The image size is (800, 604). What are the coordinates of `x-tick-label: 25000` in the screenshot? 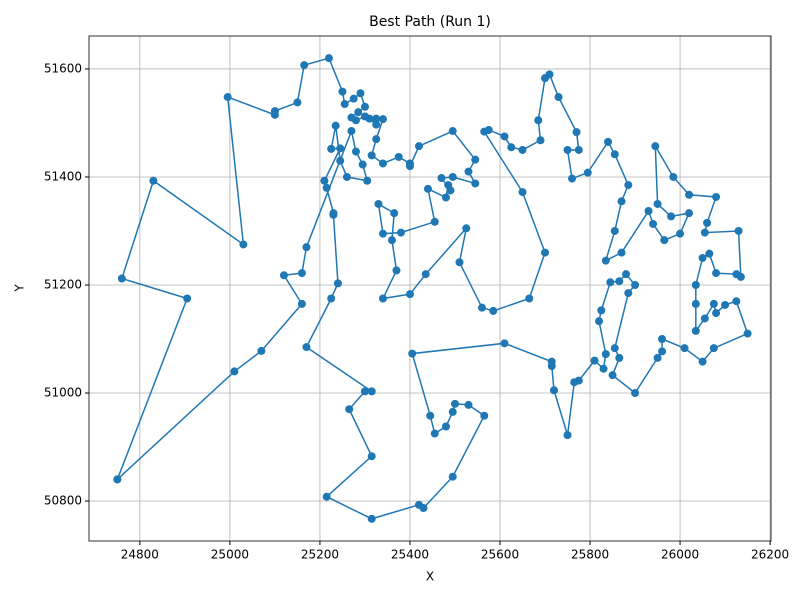 It's located at (230, 555).